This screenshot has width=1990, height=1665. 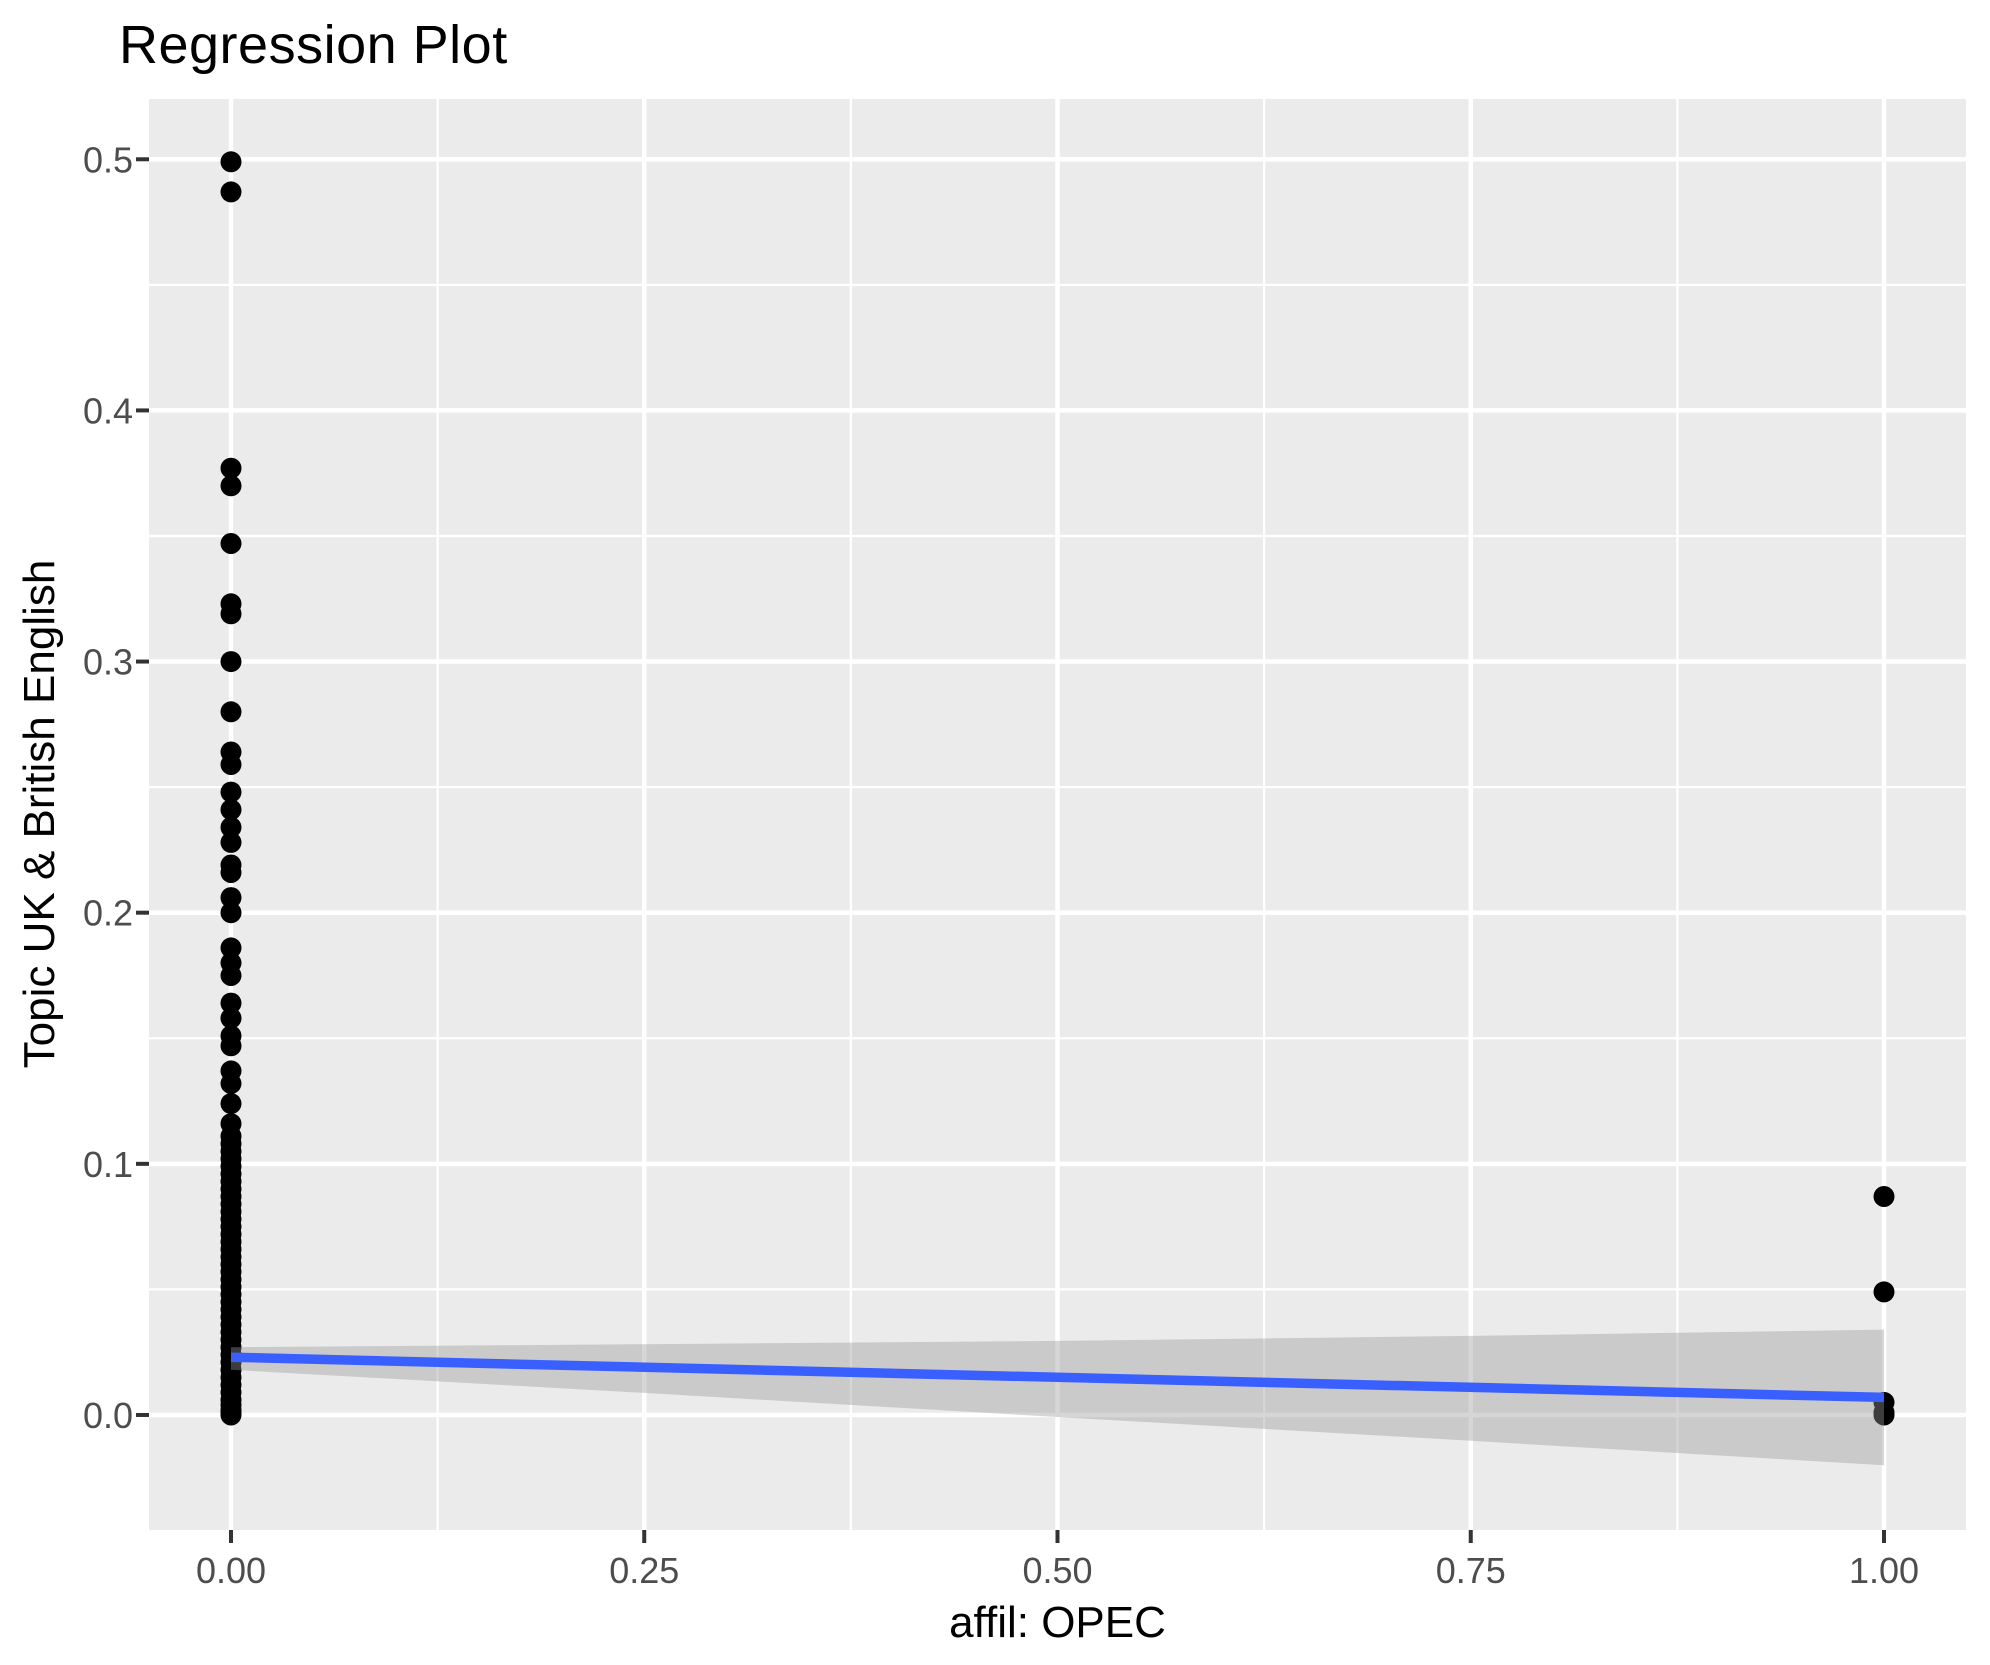 What do you see at coordinates (108, 913) in the screenshot?
I see `y-tick-label: 0.2` at bounding box center [108, 913].